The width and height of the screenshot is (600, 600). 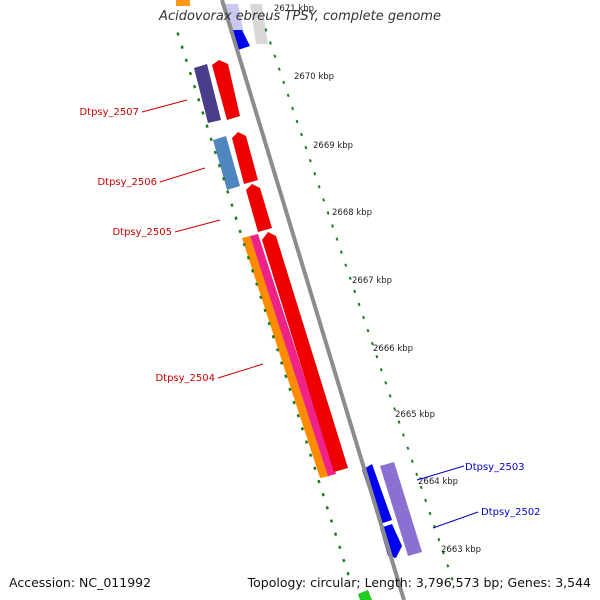 What do you see at coordinates (142, 232) in the screenshot?
I see `gene-label-dtpsy-2505: Dtpsy_2505` at bounding box center [142, 232].